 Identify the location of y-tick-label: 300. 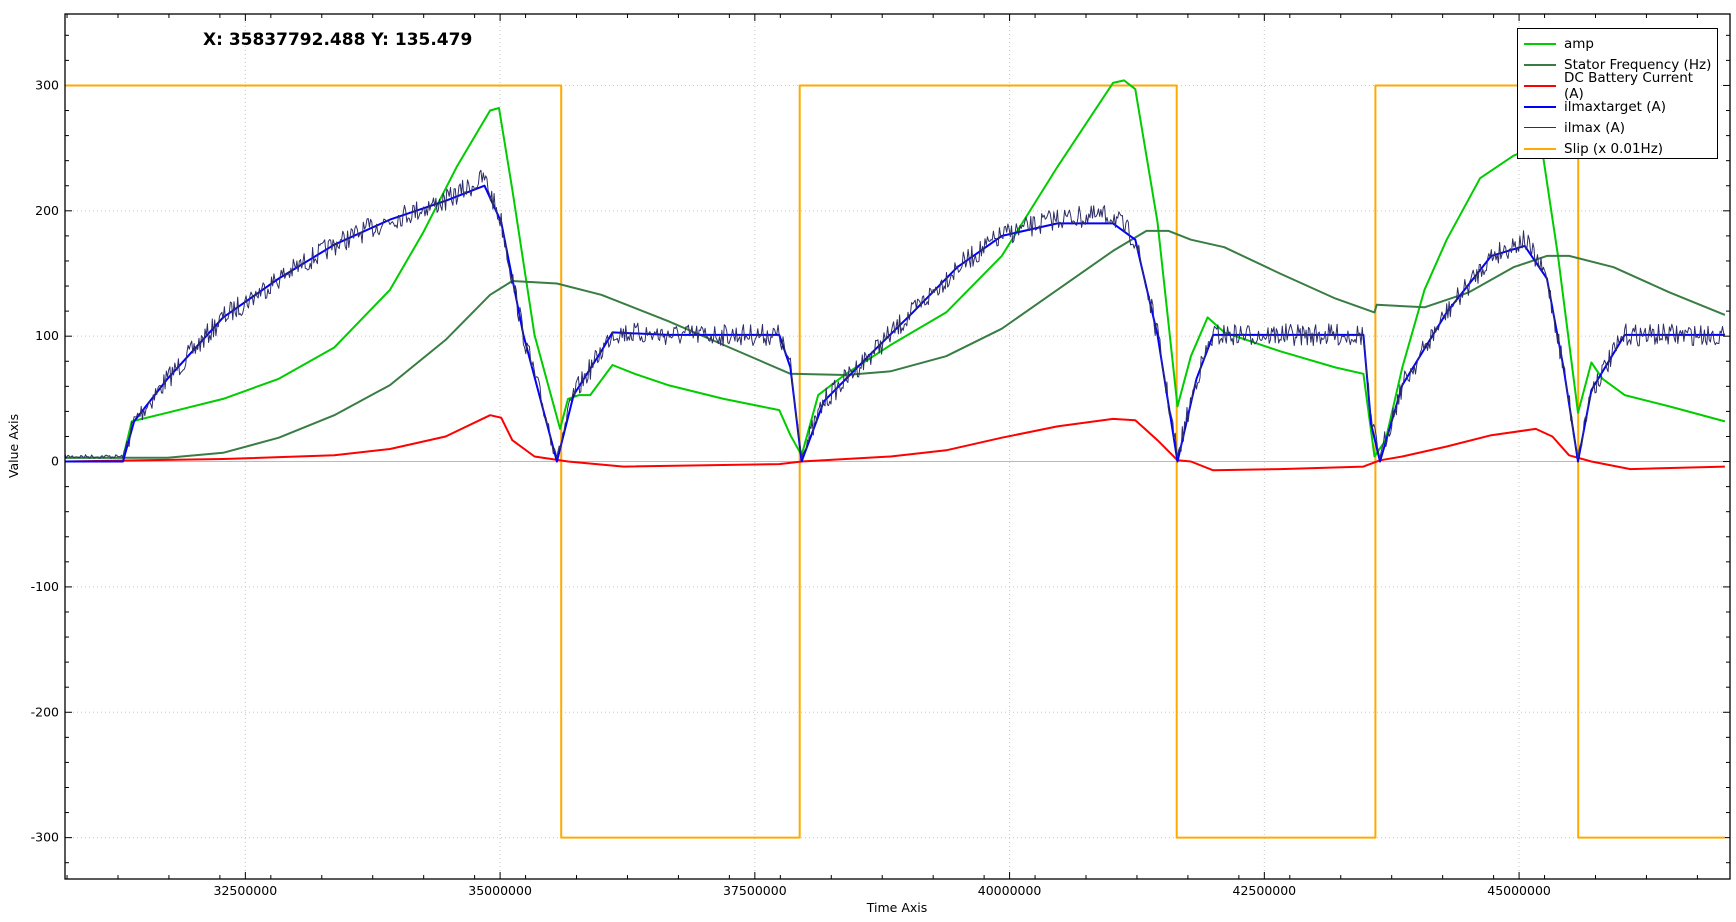
(47, 84).